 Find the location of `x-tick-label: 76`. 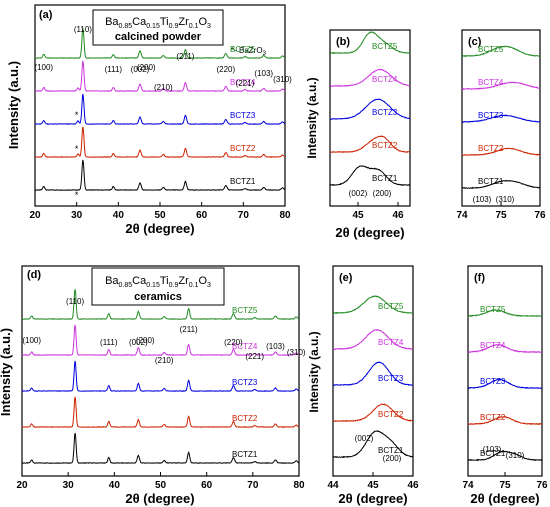

x-tick-label: 76 is located at coordinates (542, 485).